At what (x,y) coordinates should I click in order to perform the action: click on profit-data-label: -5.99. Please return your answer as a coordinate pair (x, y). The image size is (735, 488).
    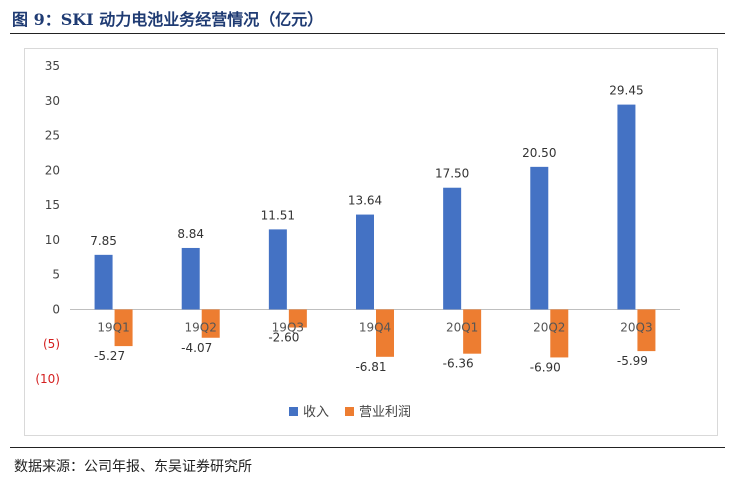
    Looking at the image, I should click on (632, 361).